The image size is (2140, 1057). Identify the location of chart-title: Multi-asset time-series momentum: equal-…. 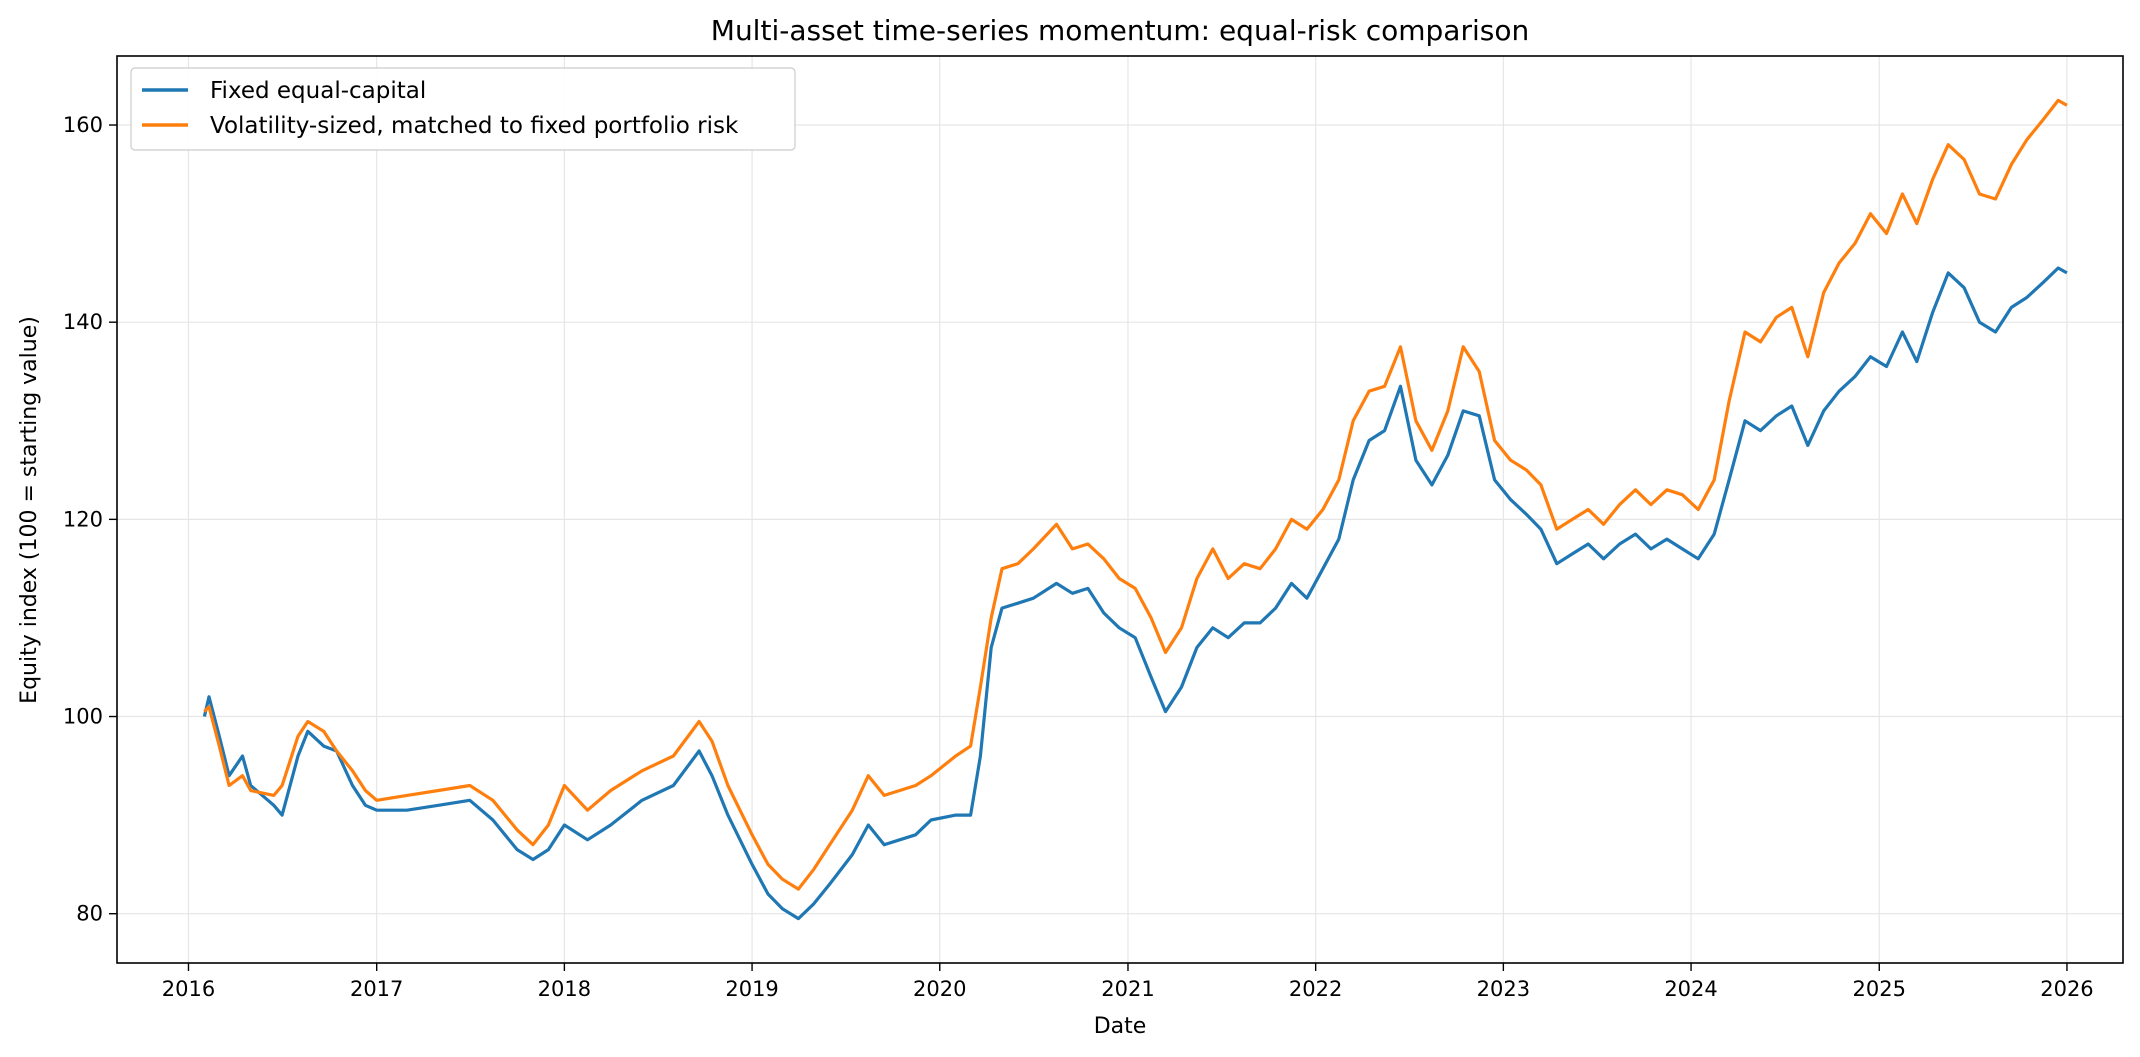
(1120, 30).